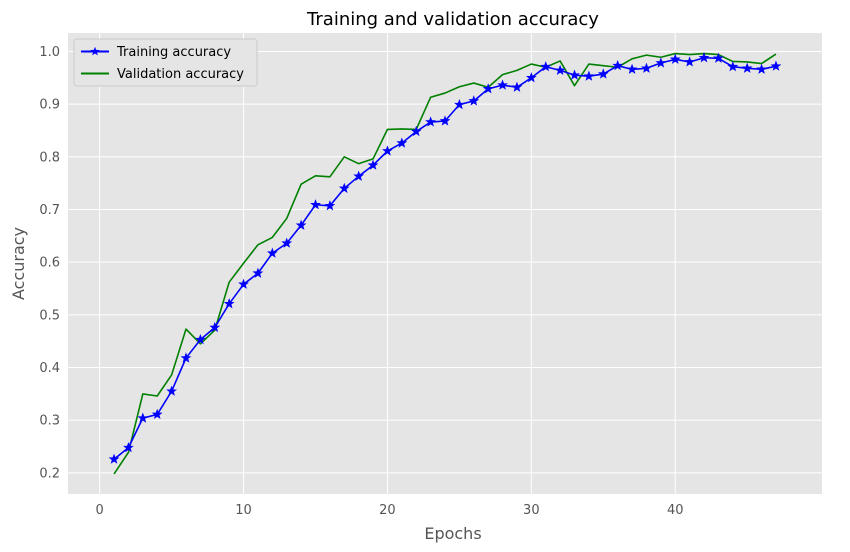 This screenshot has width=850, height=552. I want to click on y-tick-label: 0.8, so click(49, 157).